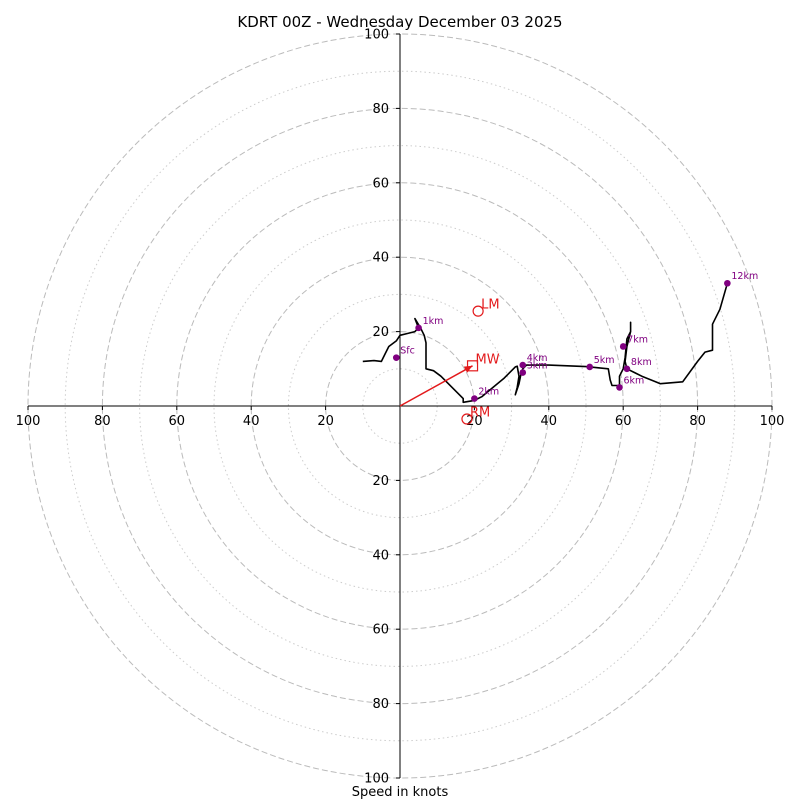  I want to click on height-label-12km: 12km, so click(744, 276).